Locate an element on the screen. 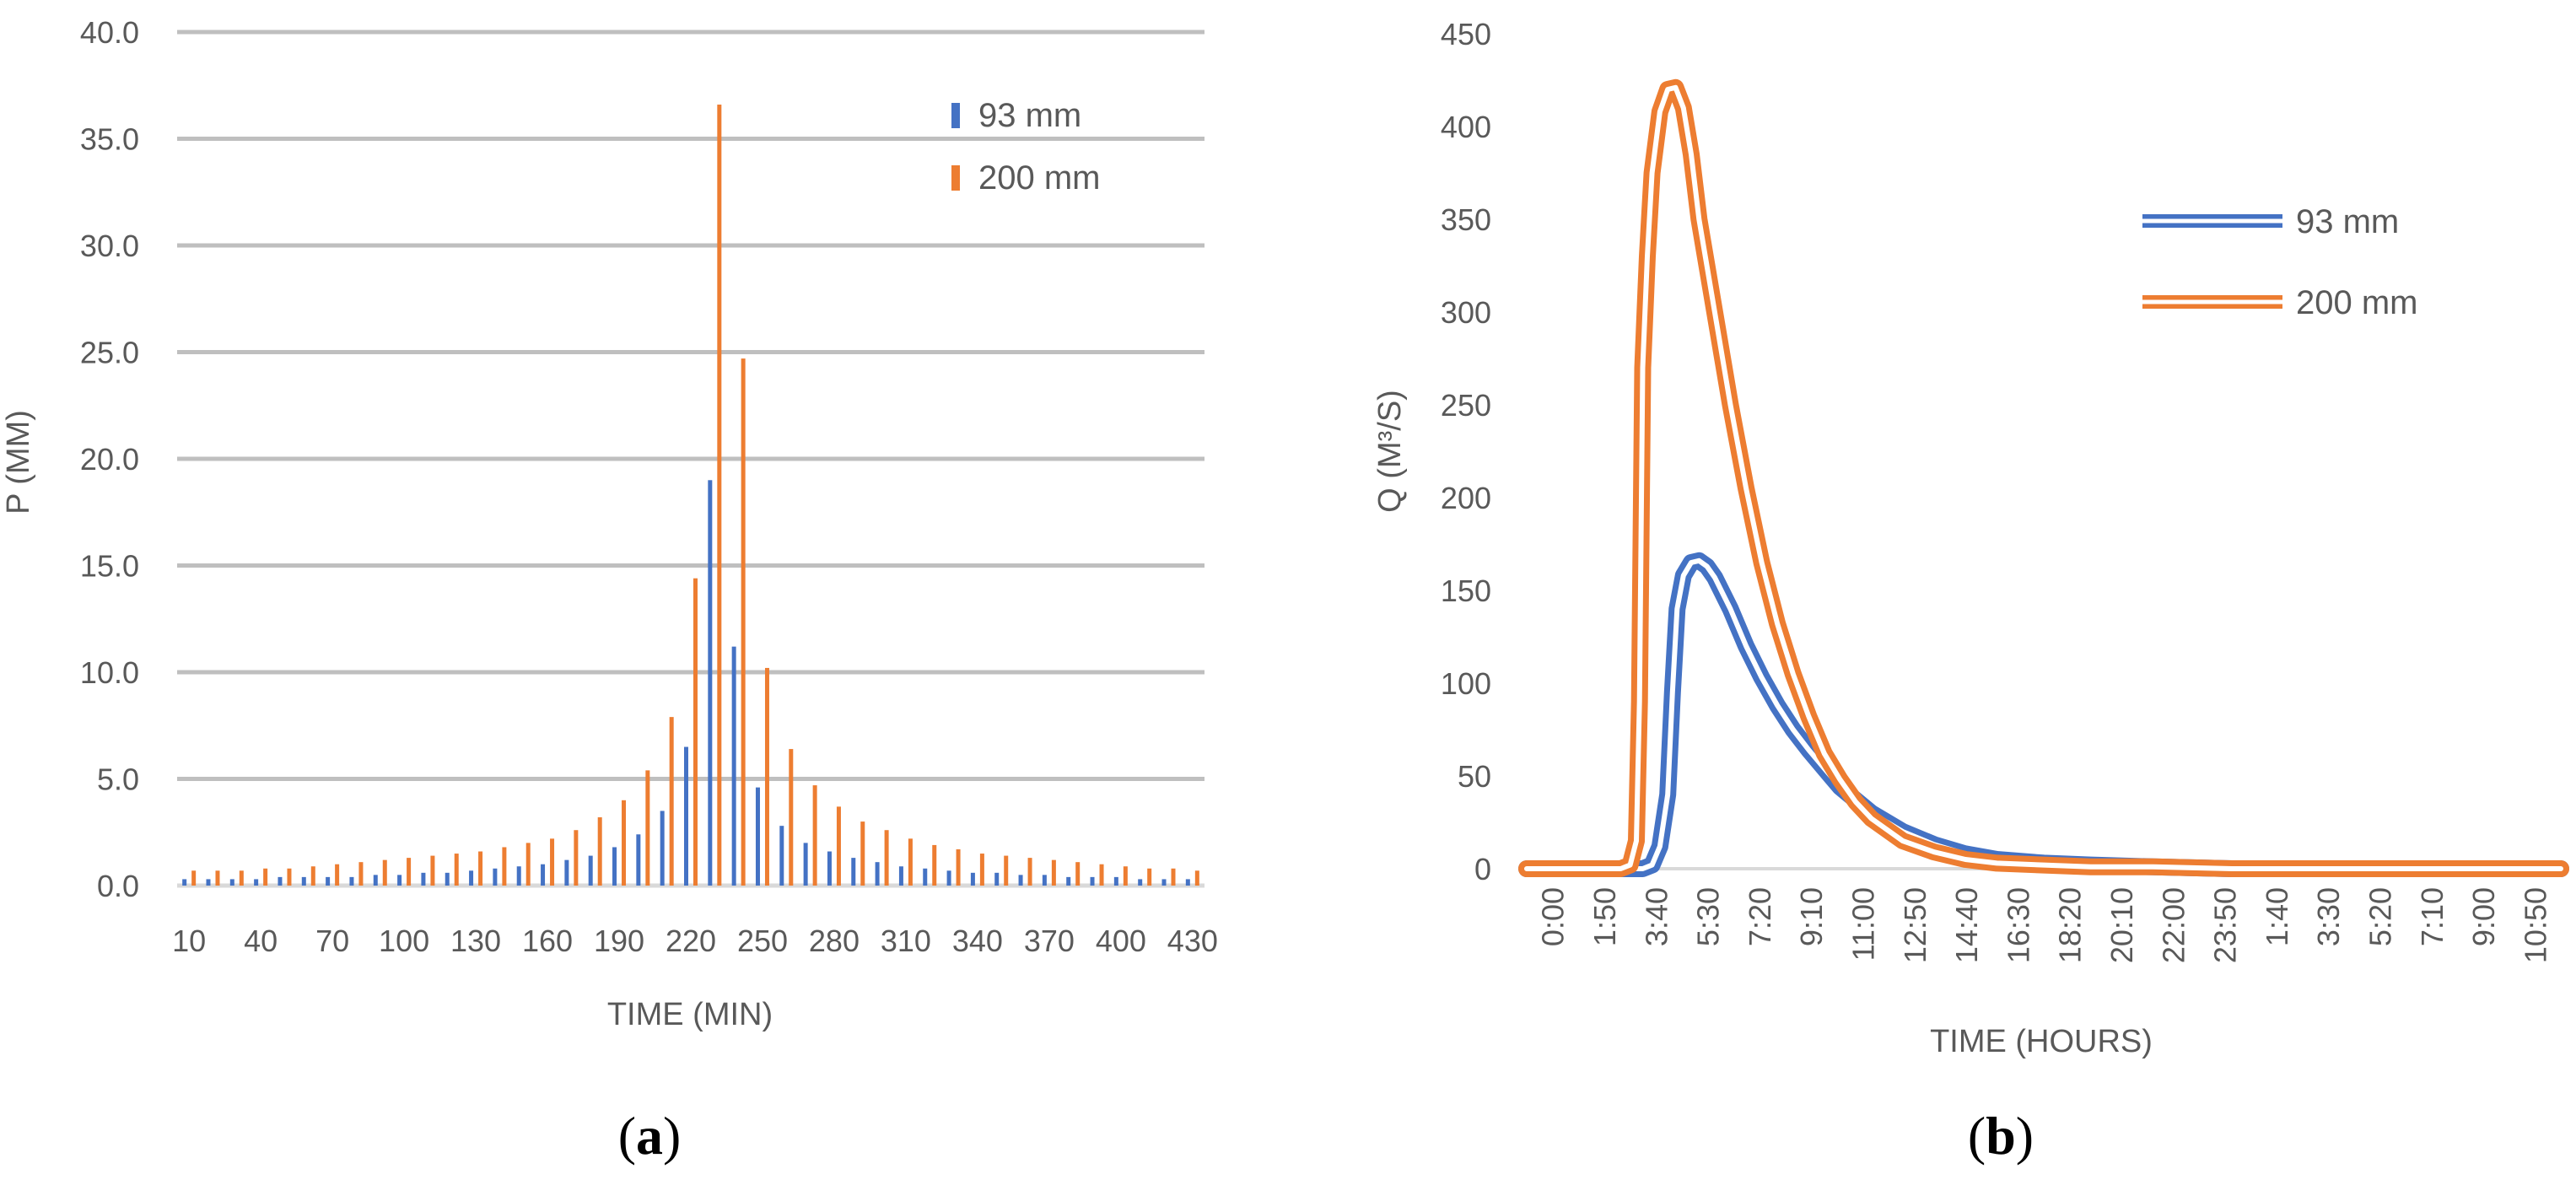 The image size is (2576, 1185). legend-label-93mm: 93 mm is located at coordinates (1029, 115).